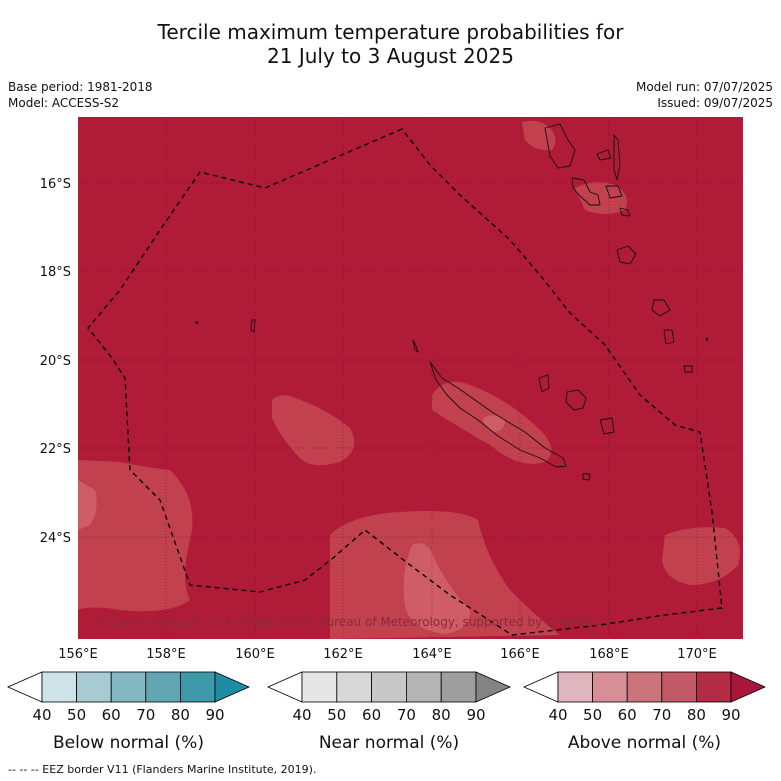 Image resolution: width=781 pixels, height=781 pixels. I want to click on island-isle-of-pines, so click(586, 477).